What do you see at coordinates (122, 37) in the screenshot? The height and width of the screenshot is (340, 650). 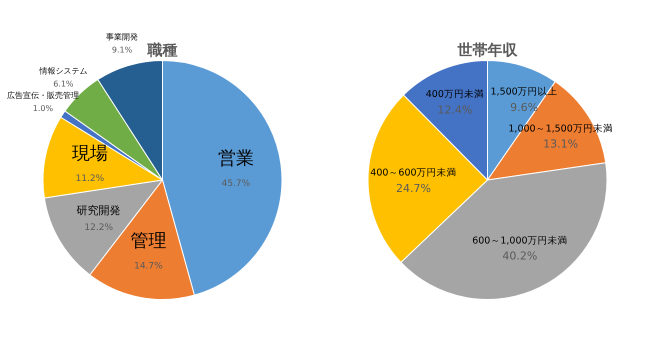 I see `slice-label: 事業開発` at bounding box center [122, 37].